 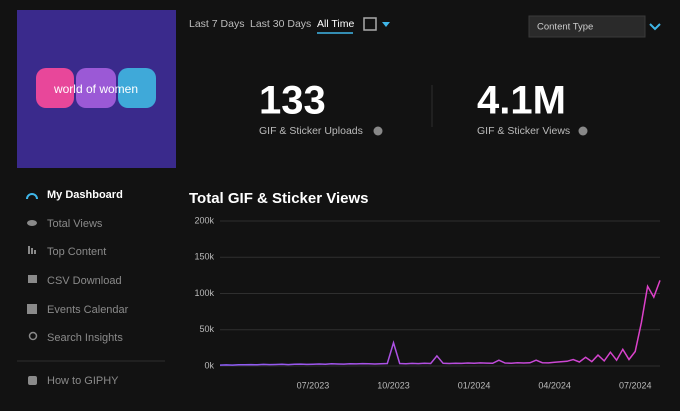 What do you see at coordinates (204, 293) in the screenshot?
I see `y-tick-label: 100k` at bounding box center [204, 293].